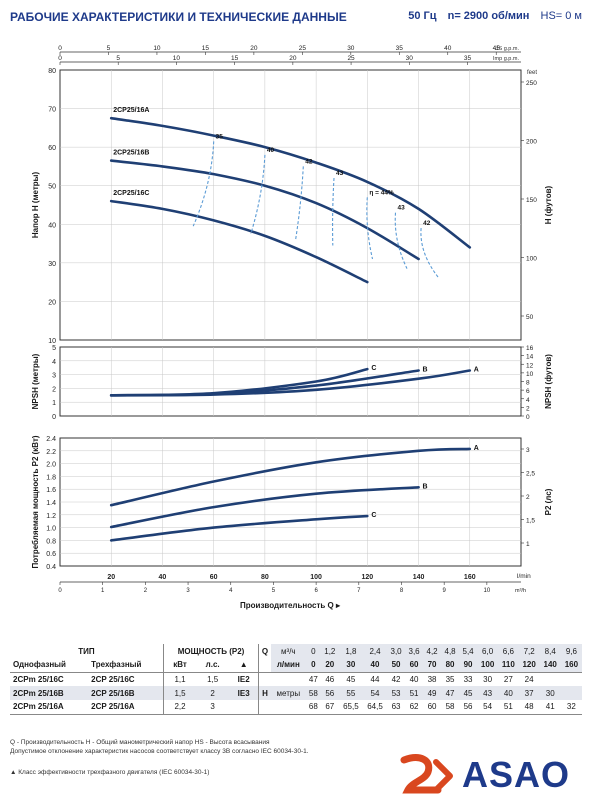 This screenshot has width=591, height=800. What do you see at coordinates (212, 707) in the screenshot?
I see `power-hp: 3` at bounding box center [212, 707].